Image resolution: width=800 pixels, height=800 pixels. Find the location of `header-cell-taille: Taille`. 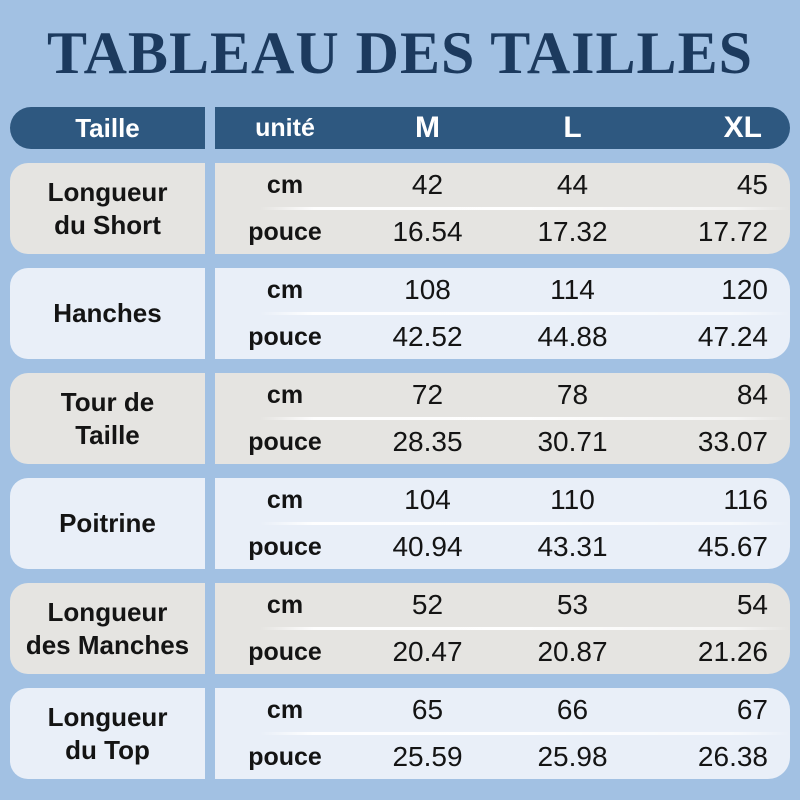

header-cell-taille: Taille is located at coordinates (107, 128).